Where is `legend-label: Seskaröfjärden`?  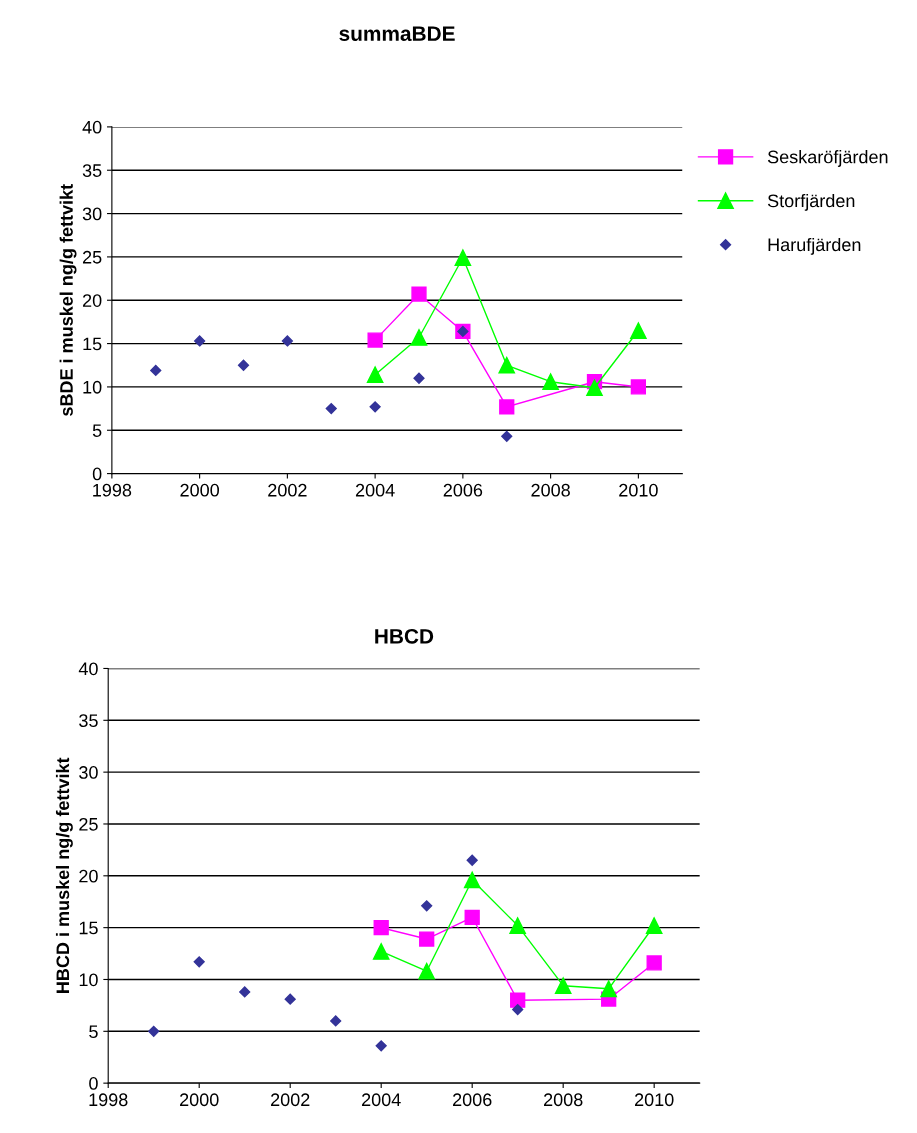 legend-label: Seskaröfjärden is located at coordinates (827, 158).